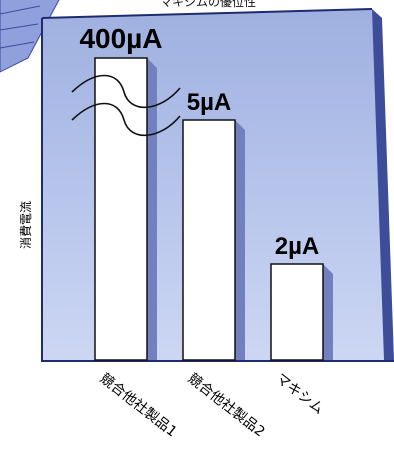 The image size is (394, 460). Describe the element at coordinates (138, 406) in the screenshot. I see `category-label-1: 競合他社製品1` at that location.